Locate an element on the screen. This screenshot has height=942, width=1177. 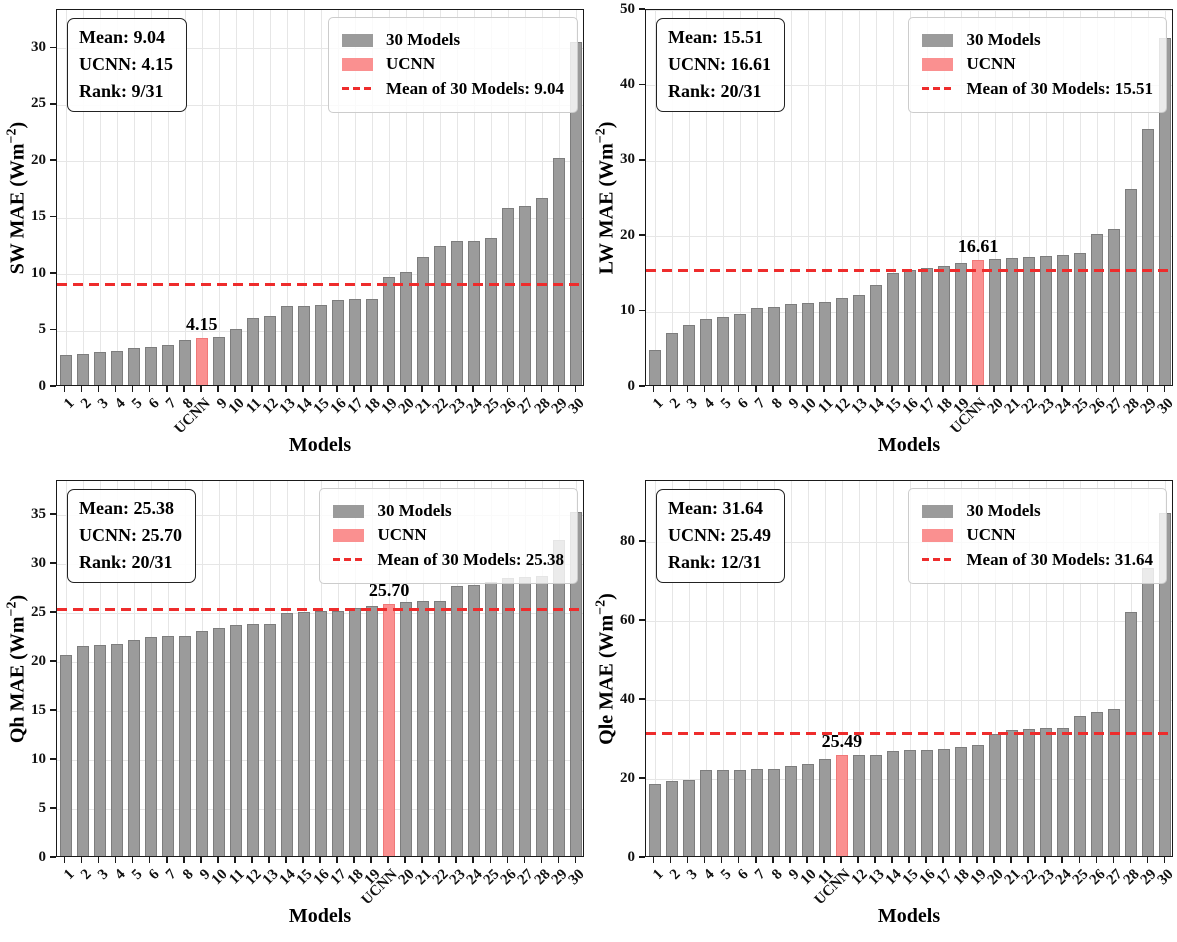
stats-rank: Rank: 9/31 is located at coordinates (121, 91).